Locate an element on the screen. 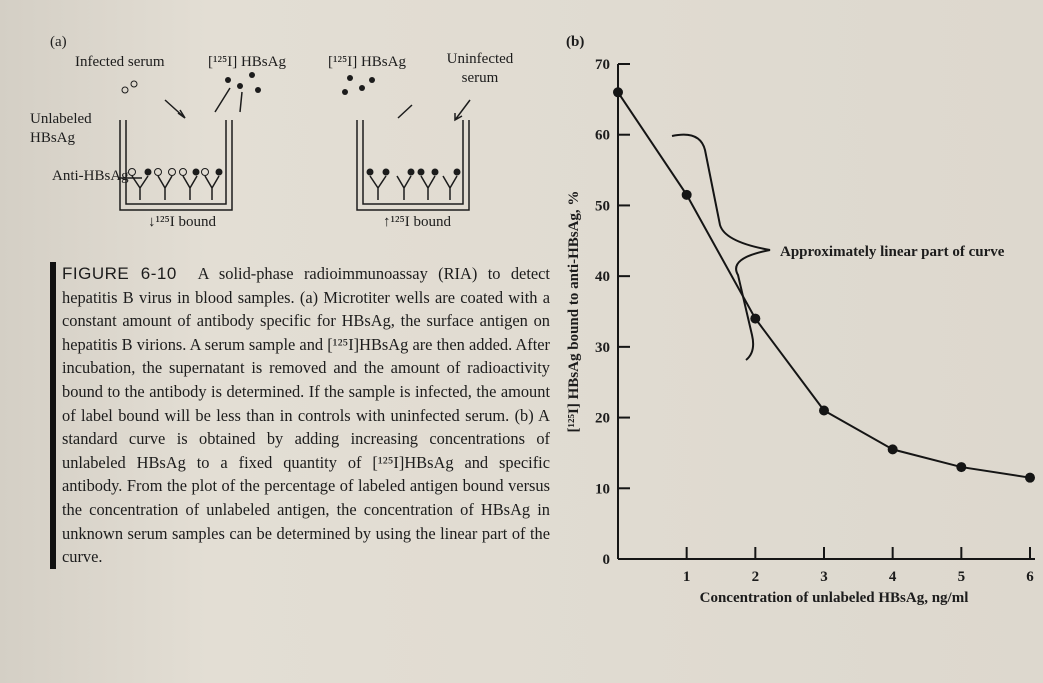 Image resolution: width=1043 pixels, height=683 pixels. label: Anti-HBsAg is located at coordinates (90, 176).